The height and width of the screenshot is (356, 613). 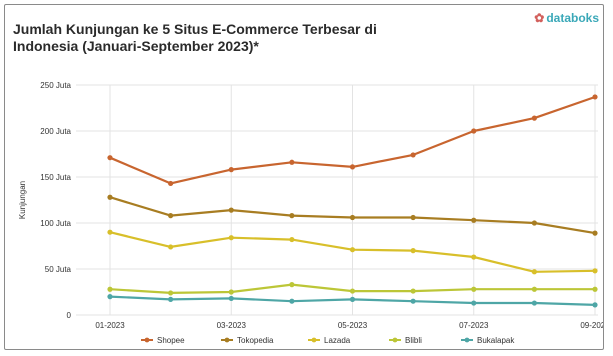 What do you see at coordinates (467, 340) in the screenshot?
I see `legend-marker-bukalapak` at bounding box center [467, 340].